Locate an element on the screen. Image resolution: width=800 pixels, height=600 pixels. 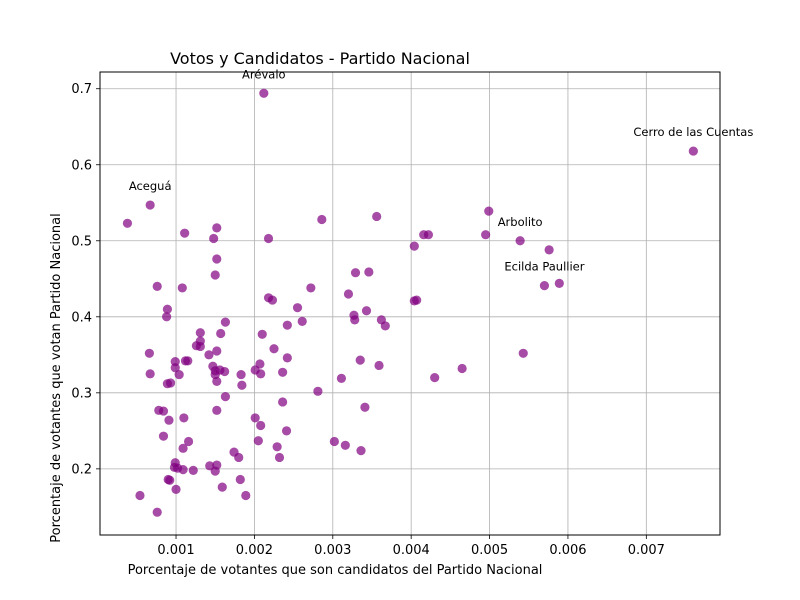
y-tick-label: 0.5 is located at coordinates (81, 241).